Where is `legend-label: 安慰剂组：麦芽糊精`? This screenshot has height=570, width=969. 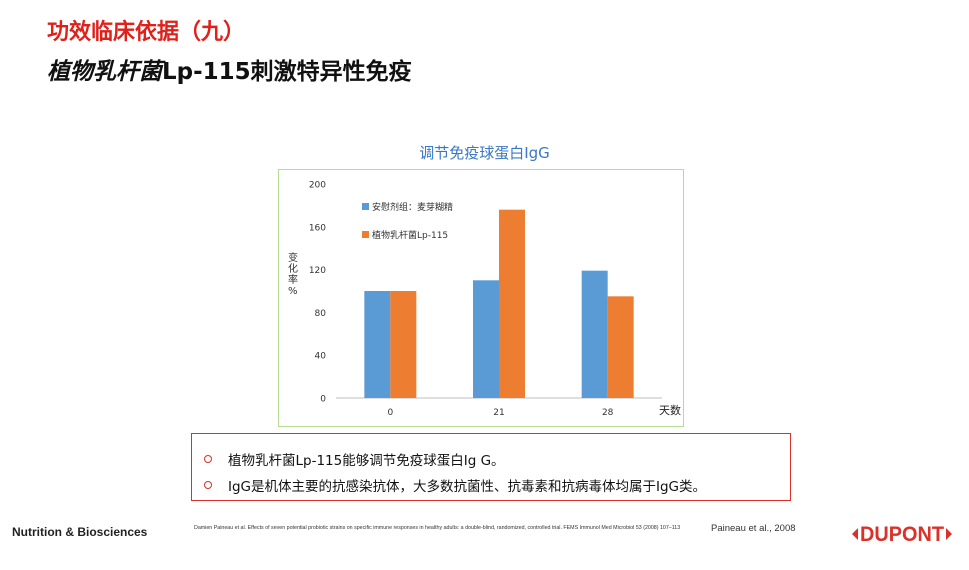 legend-label: 安慰剂组：麦芽糊精 is located at coordinates (412, 207).